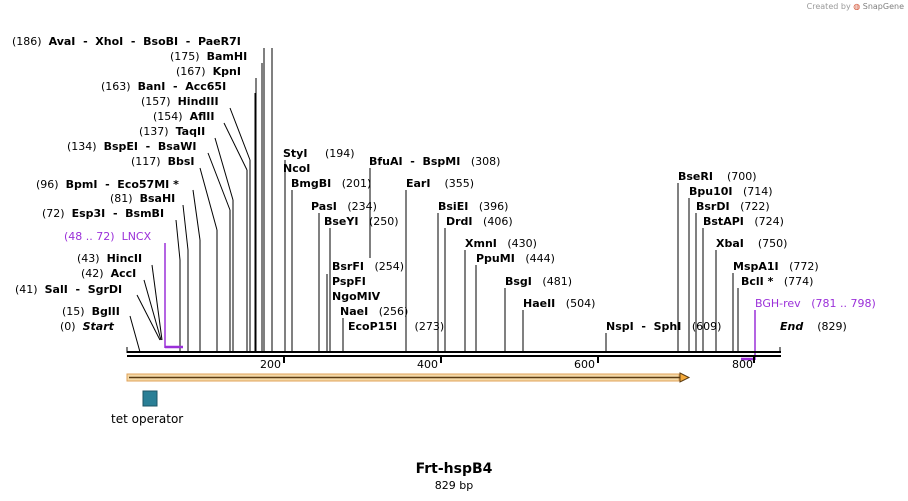 This screenshot has height=501, width=908. What do you see at coordinates (717, 176) in the screenshot?
I see `label-bseri: BseRI (700)` at bounding box center [717, 176].